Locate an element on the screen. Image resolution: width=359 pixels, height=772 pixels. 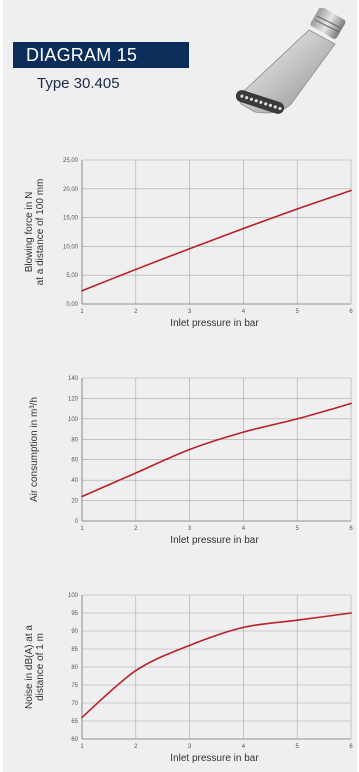
nozzle-outlet is located at coordinates (260, 102).